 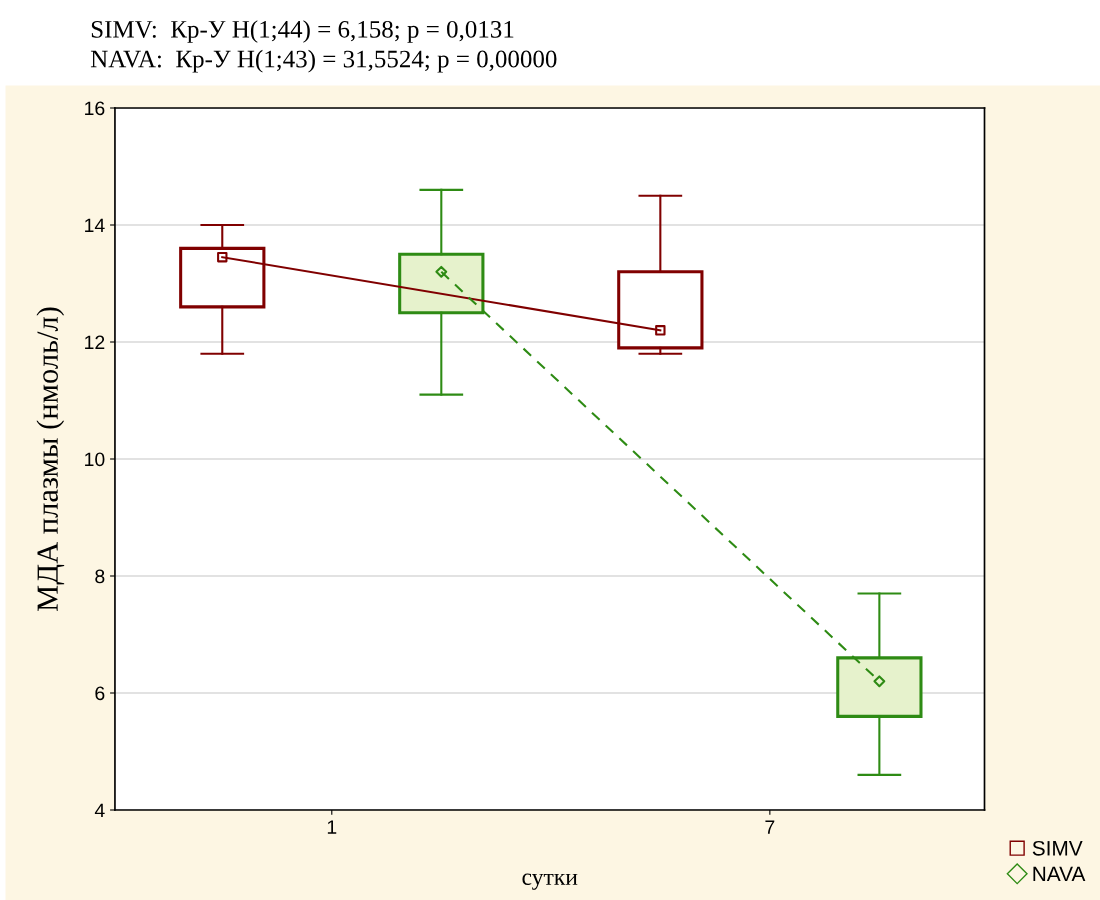 I want to click on y-tick-label: 12, so click(x=95, y=342).